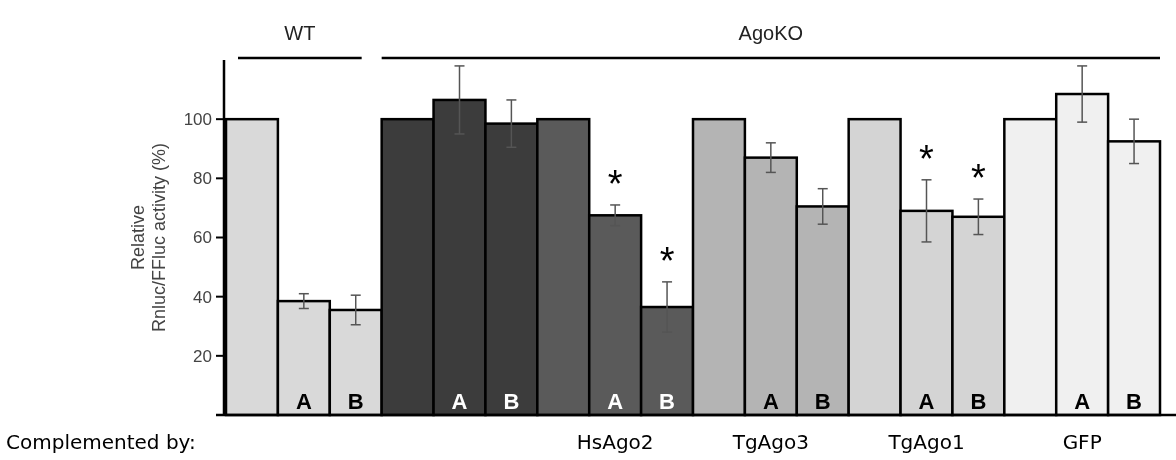 The height and width of the screenshot is (460, 1176). Describe the element at coordinates (101, 442) in the screenshot. I see `text: Complemented by:` at that location.